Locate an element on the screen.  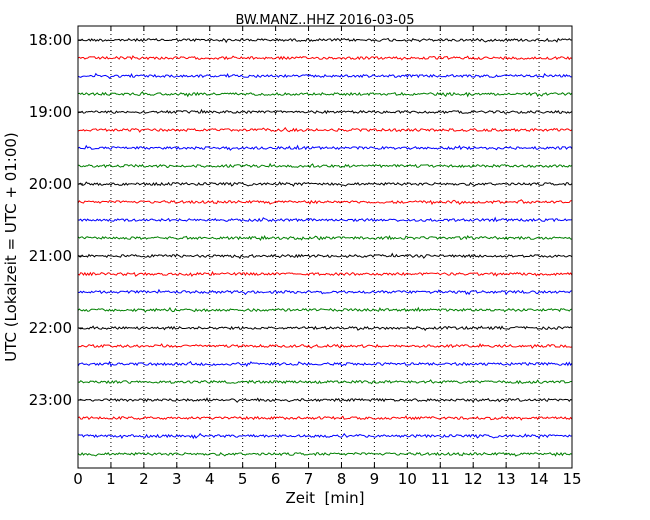
y-axis-ticks: 18:00 19:00 20:00 21:00 22:00 23:00 is located at coordinates (56, 220).